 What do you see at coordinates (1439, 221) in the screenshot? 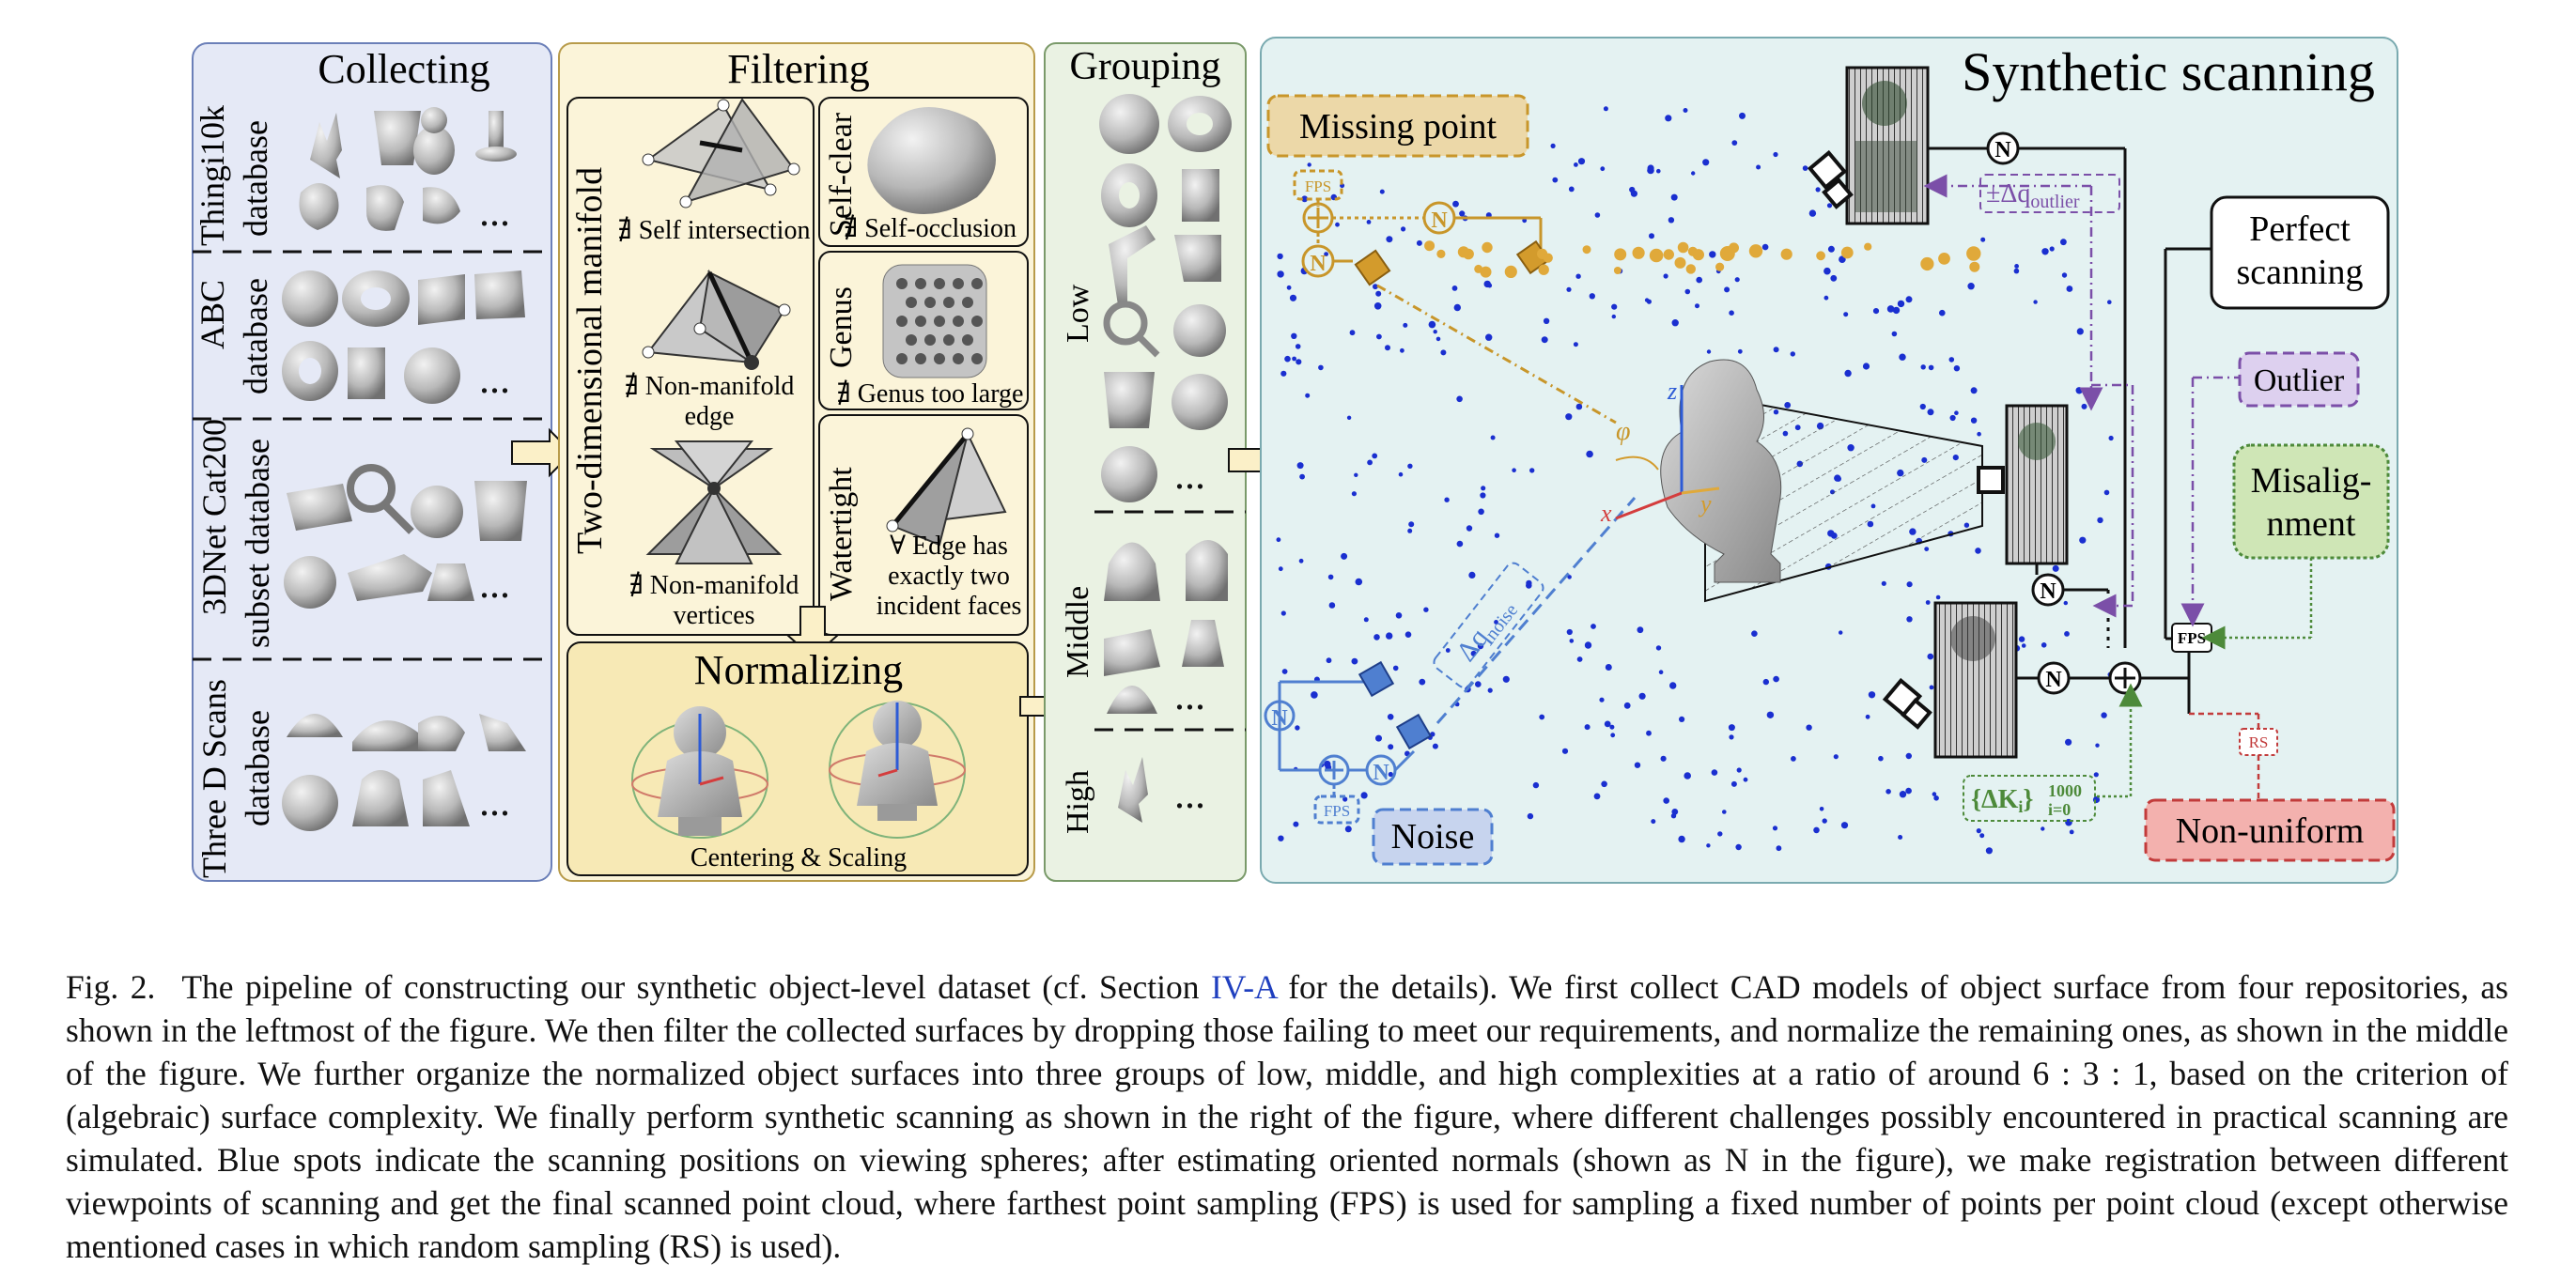
I see `missing-n1: N` at bounding box center [1439, 221].